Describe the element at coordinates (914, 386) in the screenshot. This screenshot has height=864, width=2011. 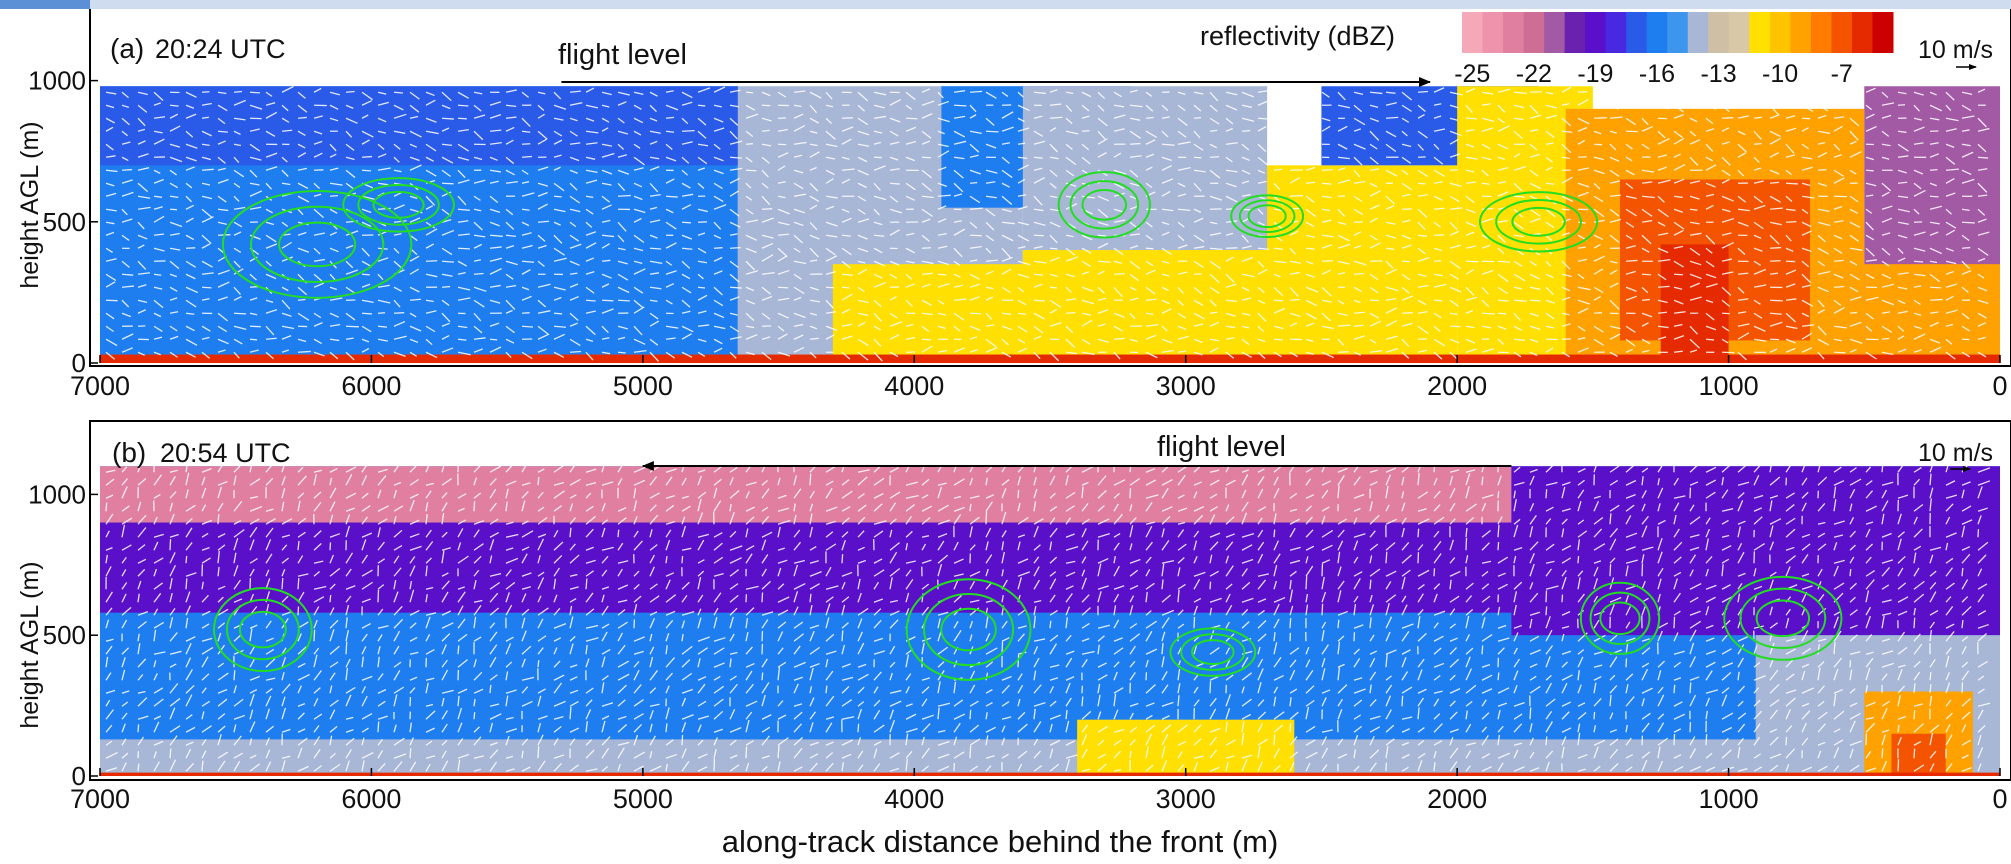
I see `x-tick-label: 4000` at that location.